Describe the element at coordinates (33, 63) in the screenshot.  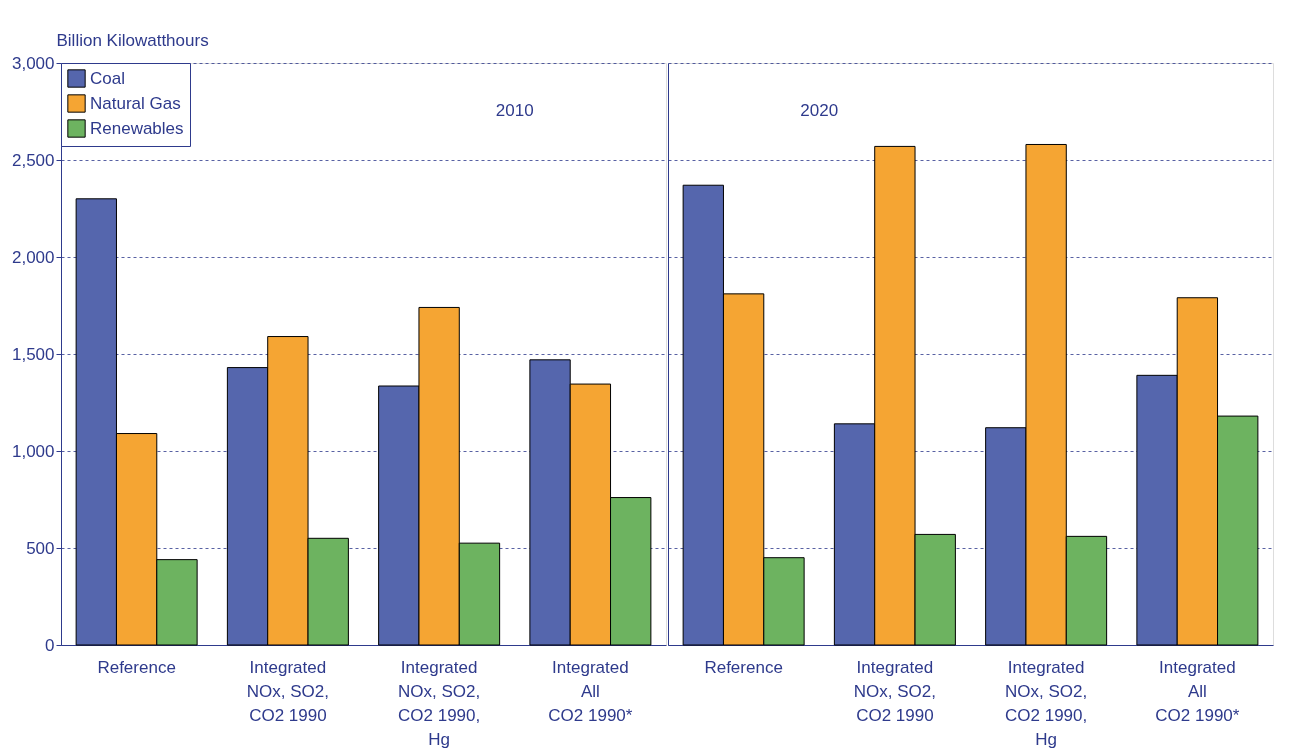
I see `y-tick-label: 3,000` at that location.